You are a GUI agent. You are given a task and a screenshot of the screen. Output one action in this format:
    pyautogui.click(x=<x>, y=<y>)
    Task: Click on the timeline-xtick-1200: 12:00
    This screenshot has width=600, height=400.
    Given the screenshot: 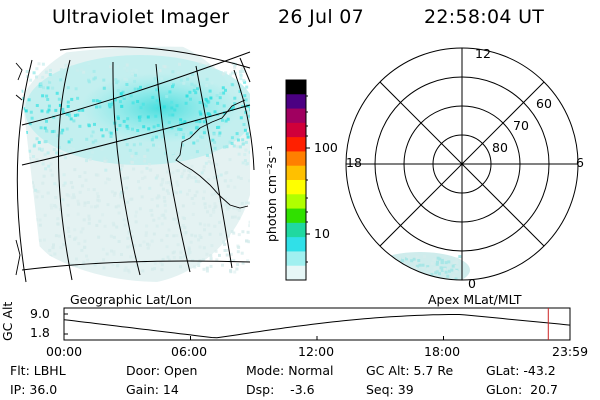 What is the action you would take?
    pyautogui.click(x=316, y=351)
    